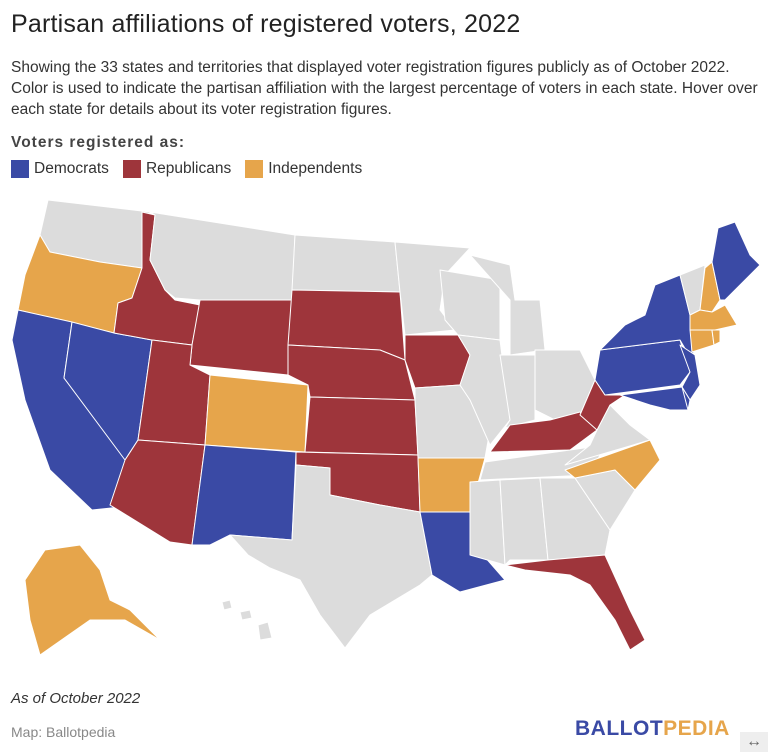 The image size is (768, 752). What do you see at coordinates (254, 169) in the screenshot?
I see `independents-swatch` at bounding box center [254, 169].